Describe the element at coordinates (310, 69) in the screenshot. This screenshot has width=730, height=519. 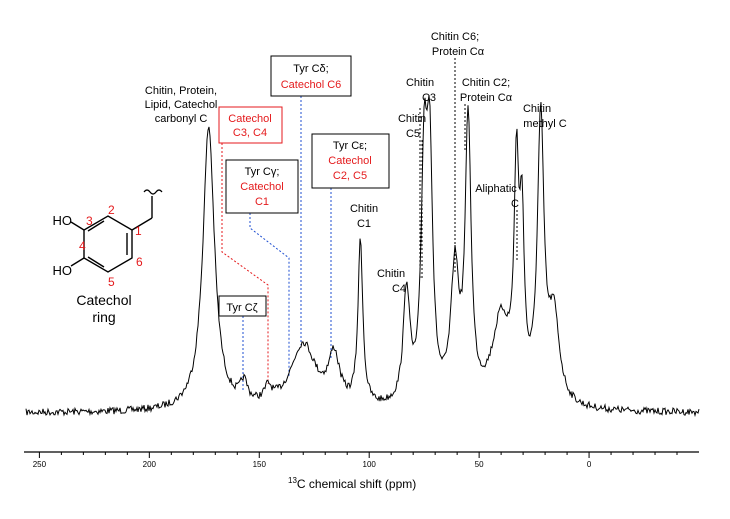
I see `annotation-line: Tyr Cδ;` at that location.